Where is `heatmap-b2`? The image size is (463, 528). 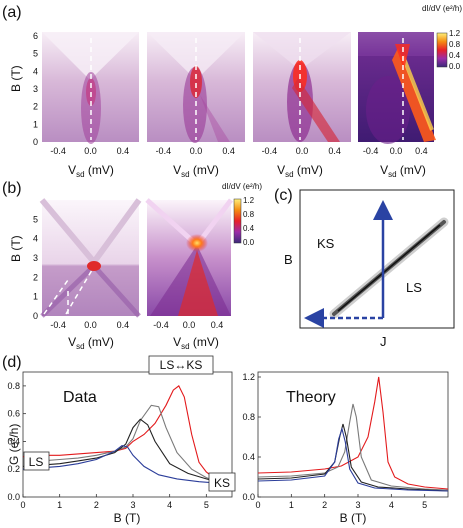
heatmap-b2 is located at coordinates (189, 257).